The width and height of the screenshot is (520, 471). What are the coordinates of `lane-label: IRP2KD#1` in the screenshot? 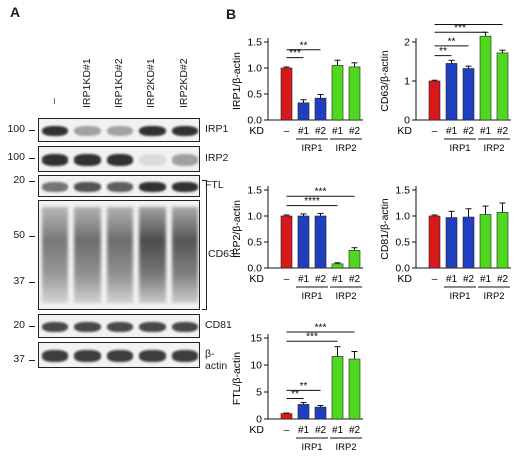 It's located at (151, 83).